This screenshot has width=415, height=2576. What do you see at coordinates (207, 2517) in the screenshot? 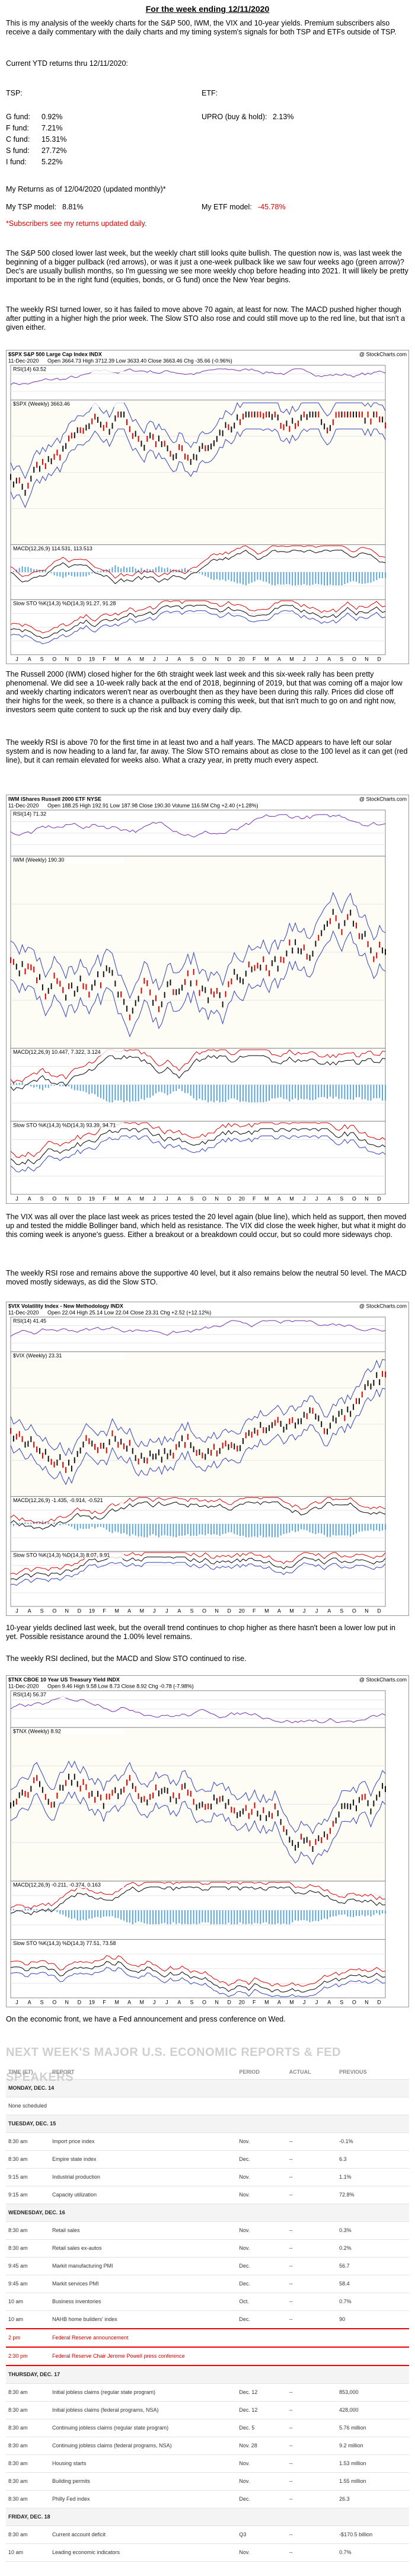
I see `day-row: FRIDAY, DEC. 18` at bounding box center [207, 2517].